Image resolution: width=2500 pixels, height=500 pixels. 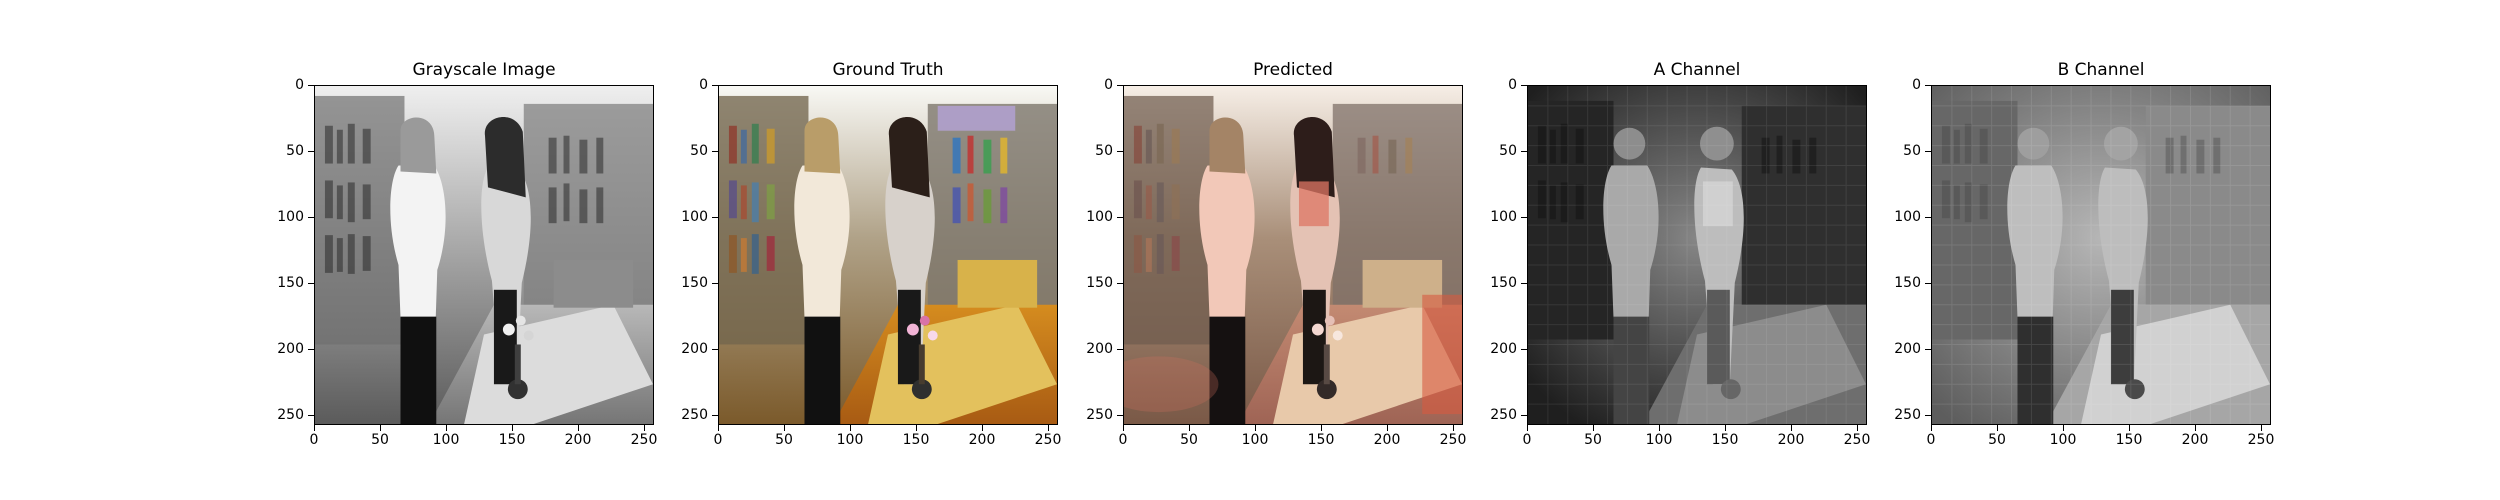 I want to click on ground-truth-panel: Ground Truth, so click(x=871, y=255).